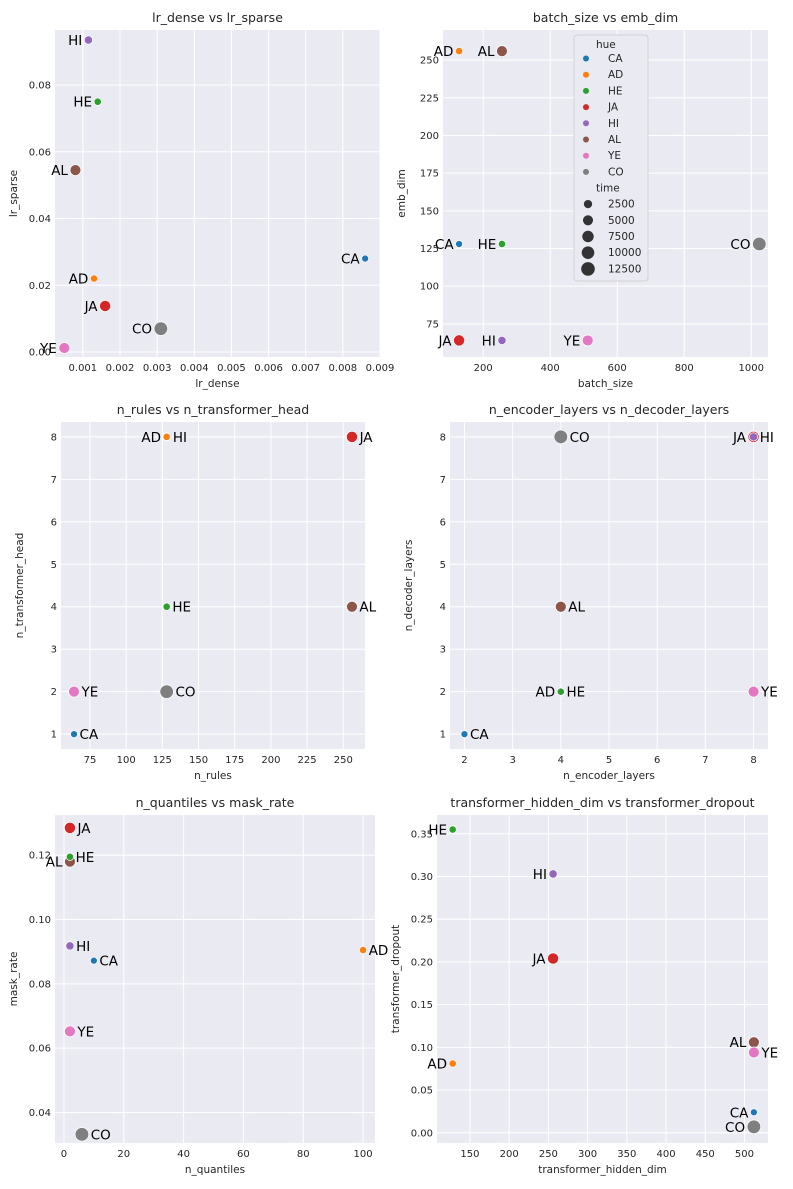 The height and width of the screenshot is (1189, 793). I want to click on y-tick-label: 0.04, so click(40, 1113).